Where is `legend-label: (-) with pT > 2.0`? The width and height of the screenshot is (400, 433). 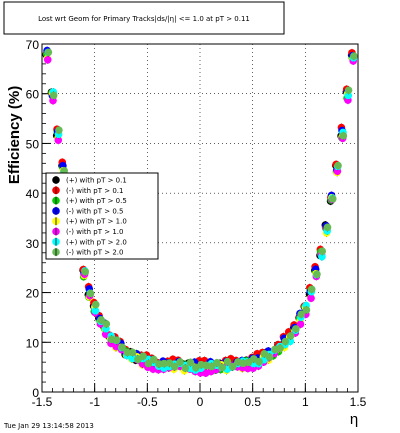 legend-label: (-) with pT > 2.0 is located at coordinates (94, 253).